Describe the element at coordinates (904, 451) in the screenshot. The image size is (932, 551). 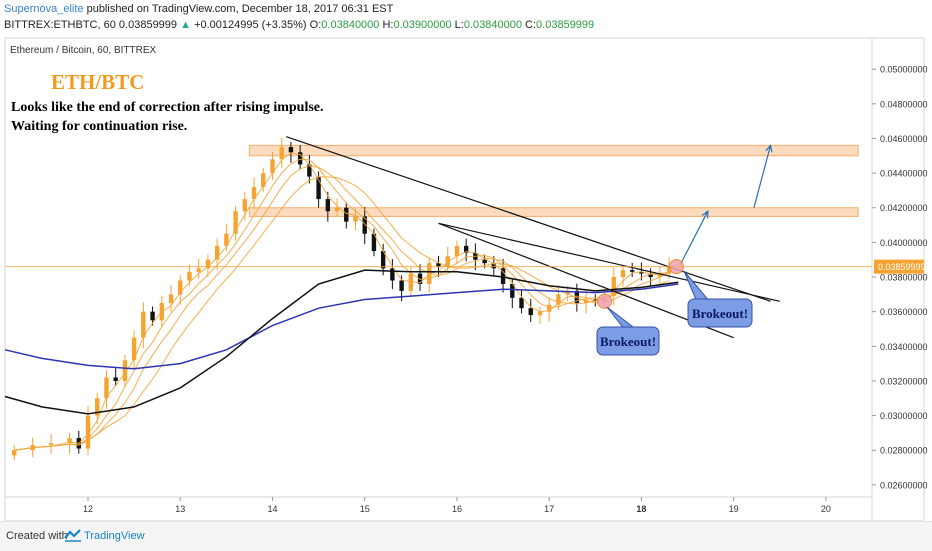
I see `y-tick-label: 0.02800000` at that location.